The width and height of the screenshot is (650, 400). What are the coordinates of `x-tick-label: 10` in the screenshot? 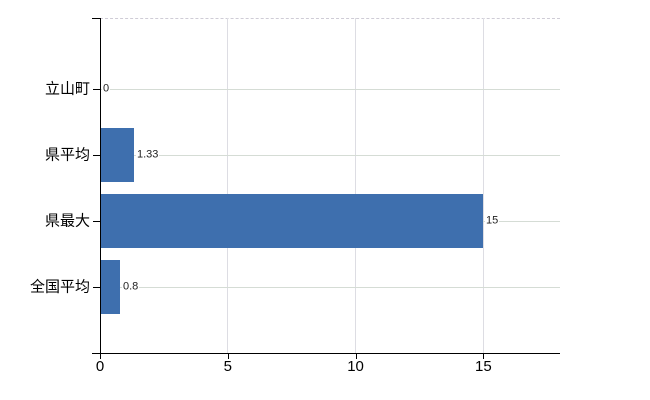 It's located at (355, 366).